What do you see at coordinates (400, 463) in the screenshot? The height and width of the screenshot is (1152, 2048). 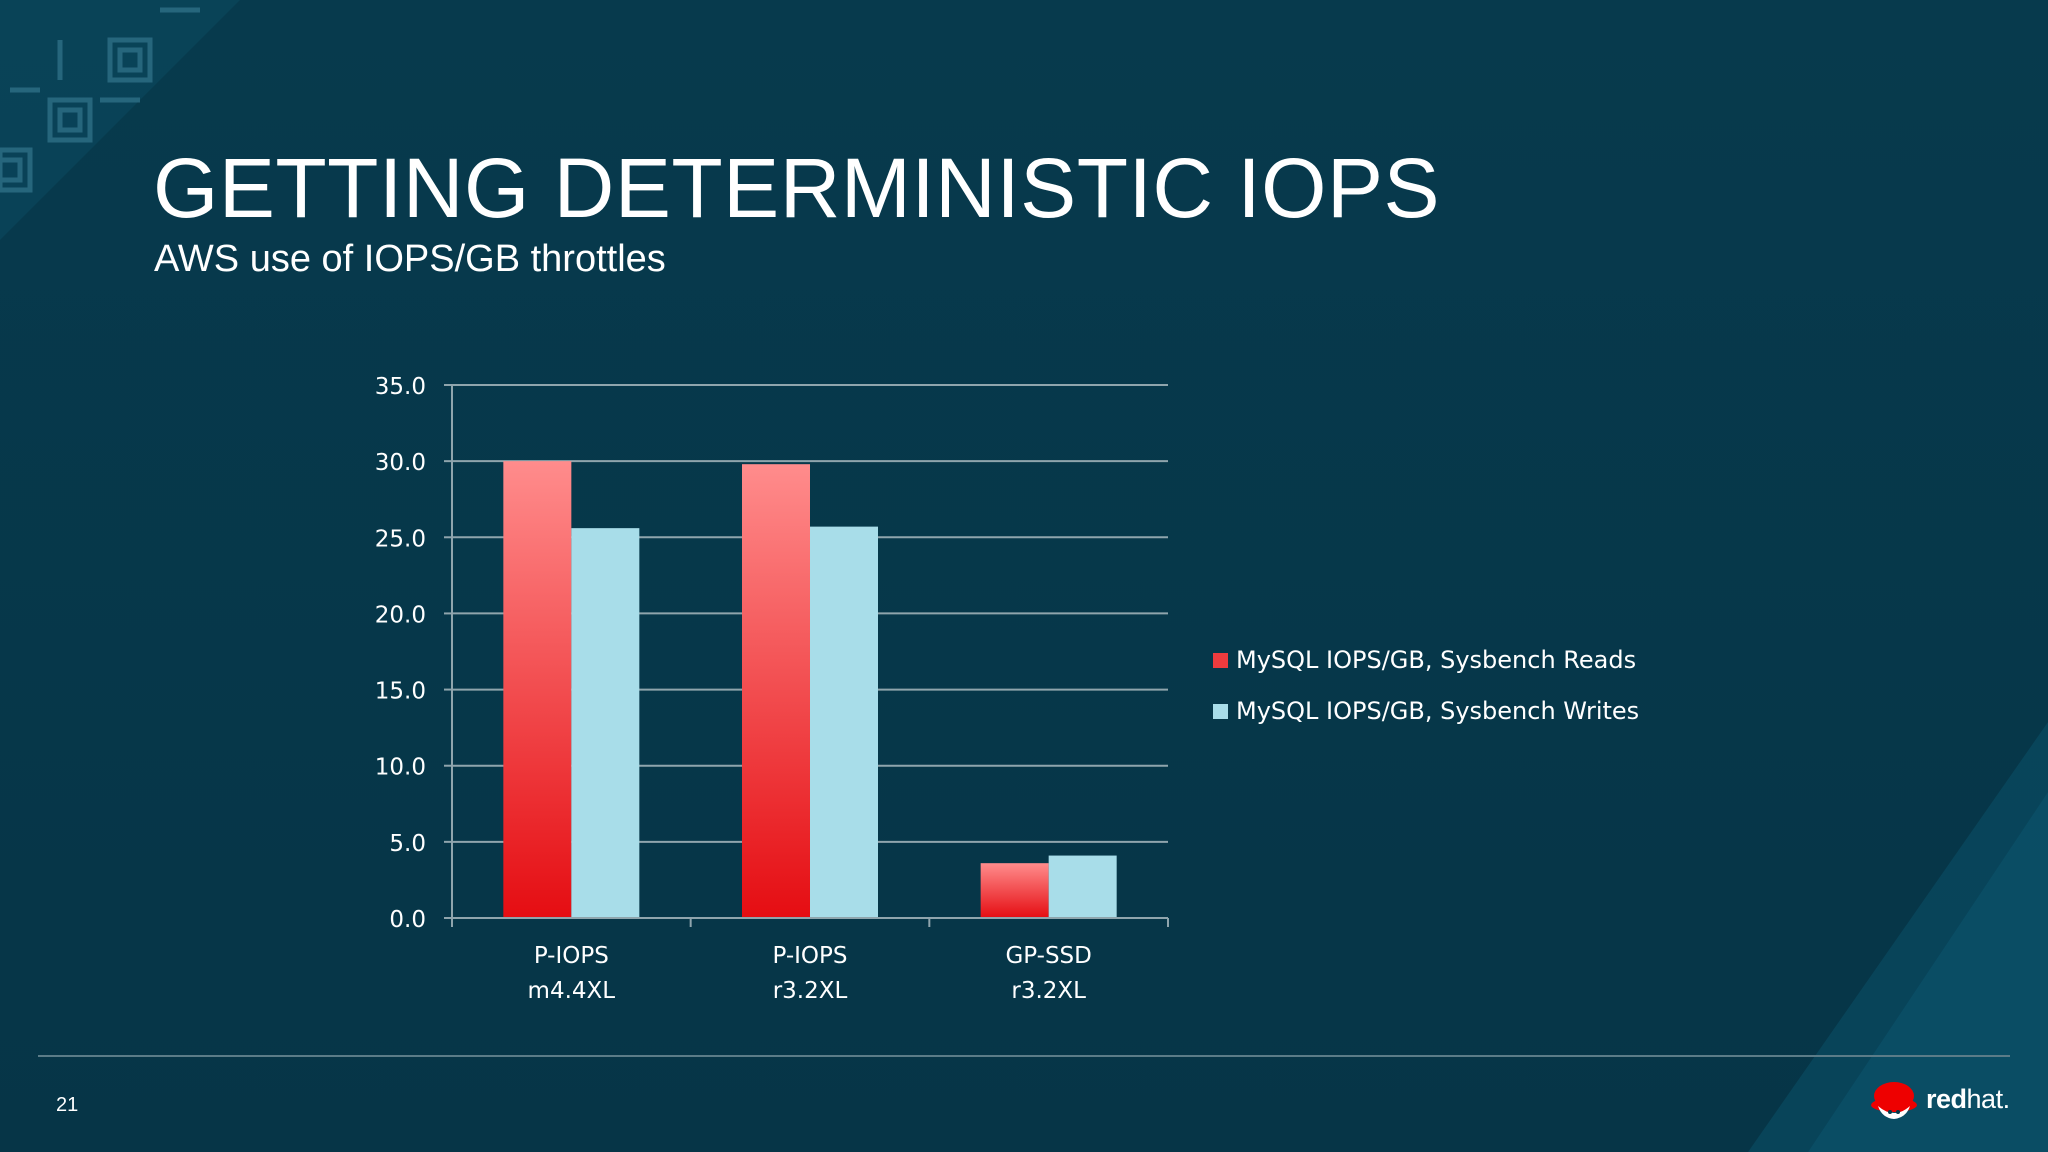 I see `y-tick-label: 30.0` at bounding box center [400, 463].